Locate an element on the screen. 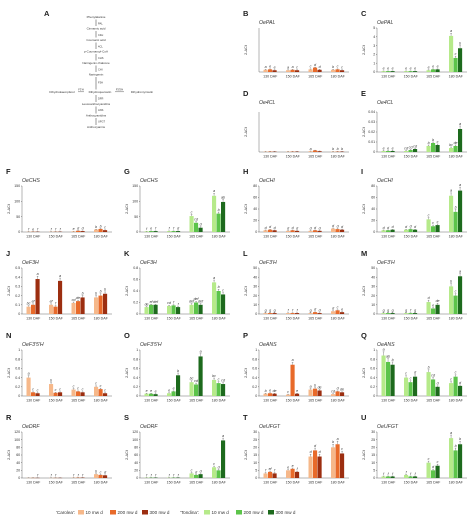  y-tick-label: 0.6 is located at coordinates (135, 369).